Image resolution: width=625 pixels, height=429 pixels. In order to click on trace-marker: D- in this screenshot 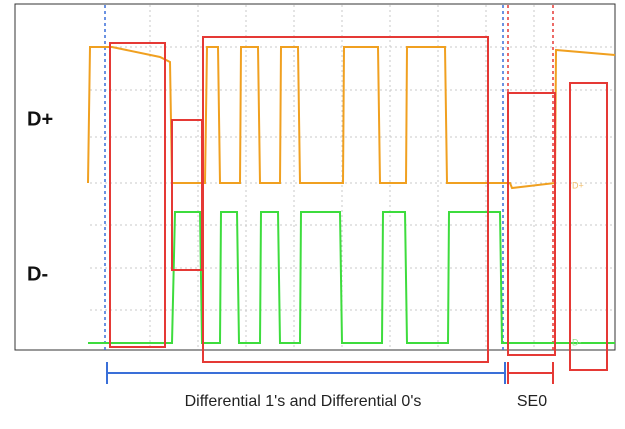, I will do `click(577, 342)`.